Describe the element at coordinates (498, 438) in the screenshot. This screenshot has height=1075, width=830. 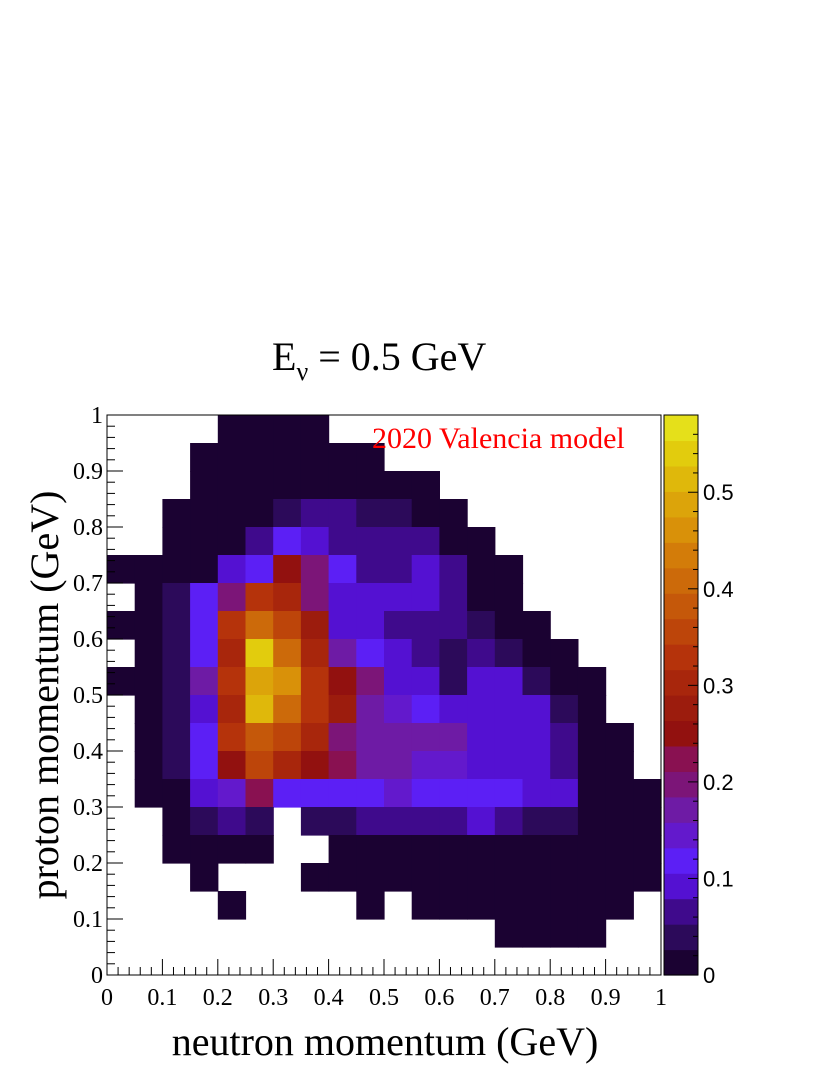
I see `model-annotation: 2020 Valencia model` at that location.